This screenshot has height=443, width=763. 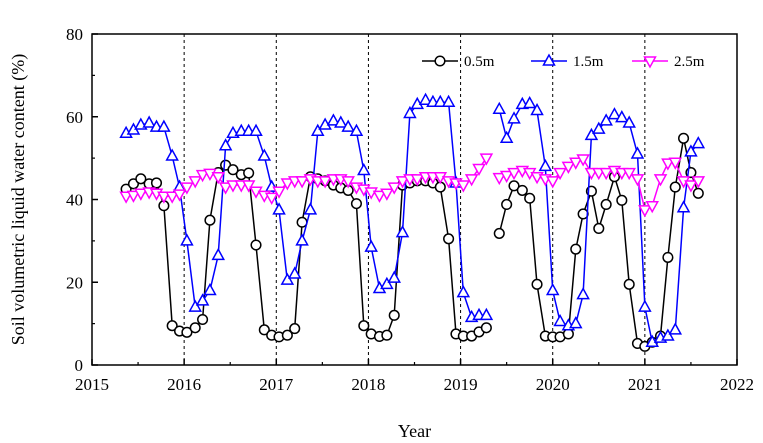 What do you see at coordinates (650, 62) in the screenshot?
I see `legend-marker-2.5m` at bounding box center [650, 62].